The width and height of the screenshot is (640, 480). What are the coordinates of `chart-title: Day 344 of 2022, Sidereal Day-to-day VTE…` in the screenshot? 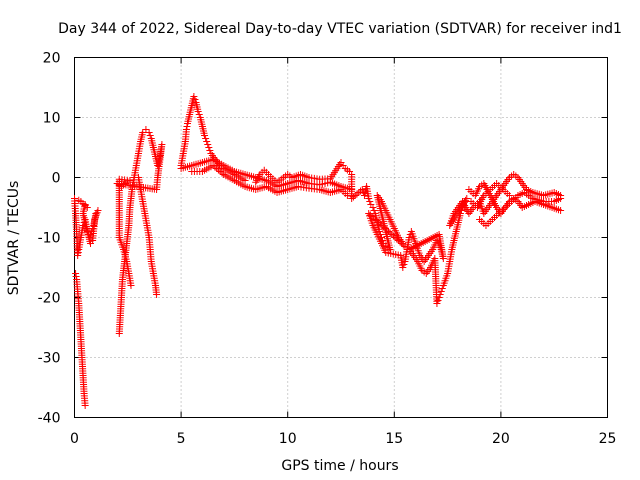 It's located at (340, 29).